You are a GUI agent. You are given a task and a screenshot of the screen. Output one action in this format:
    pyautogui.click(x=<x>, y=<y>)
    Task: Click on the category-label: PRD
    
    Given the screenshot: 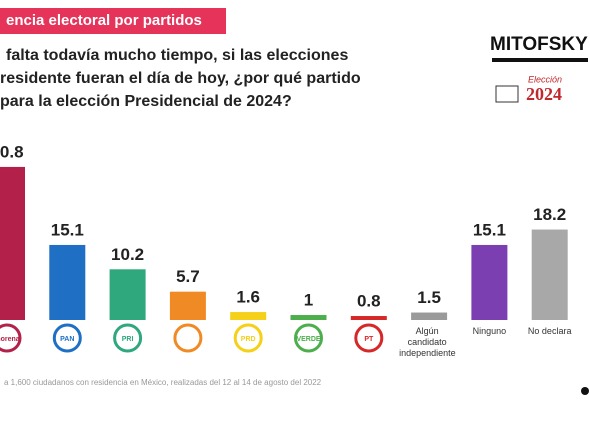 What is the action you would take?
    pyautogui.click(x=248, y=339)
    